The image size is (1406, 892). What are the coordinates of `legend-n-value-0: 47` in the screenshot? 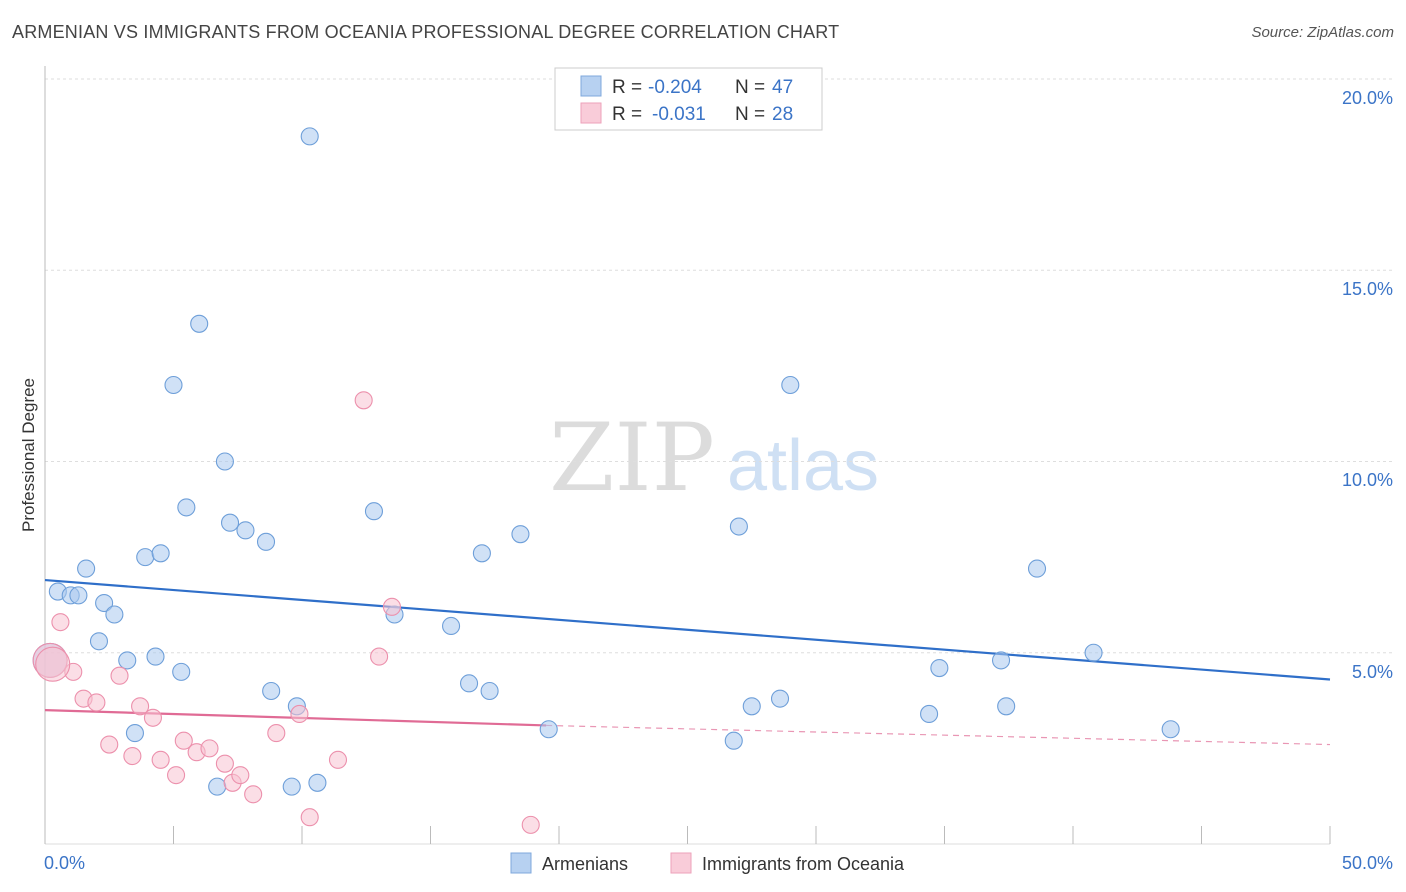 It's located at (782, 87).